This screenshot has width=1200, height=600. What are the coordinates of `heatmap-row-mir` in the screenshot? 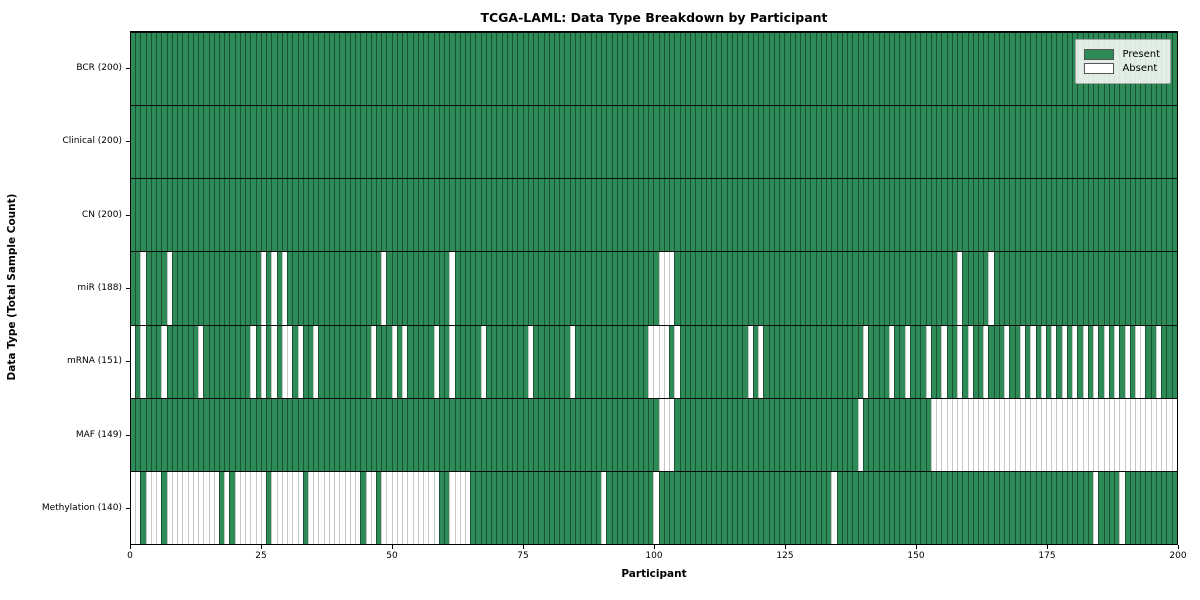 It's located at (654, 288).